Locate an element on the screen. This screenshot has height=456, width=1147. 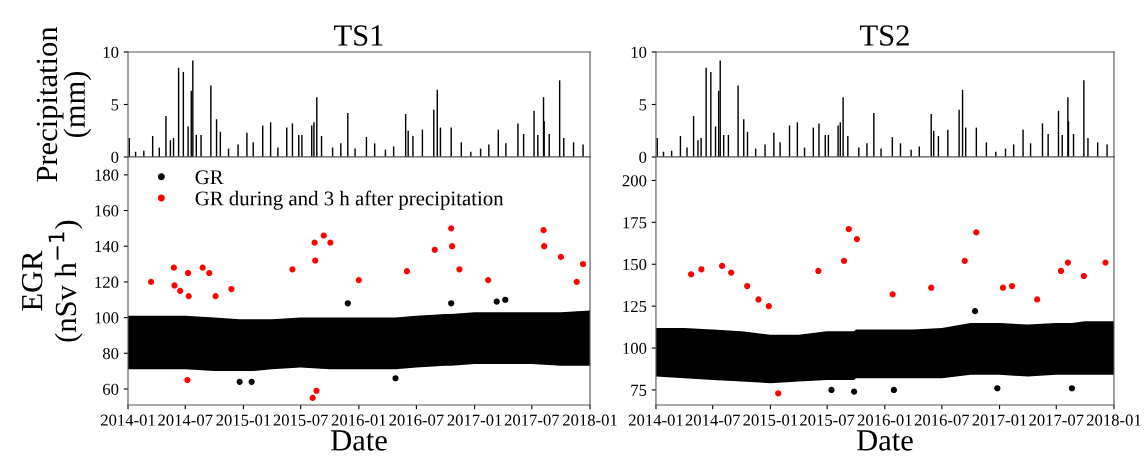
legend-label: GR is located at coordinates (209, 177).